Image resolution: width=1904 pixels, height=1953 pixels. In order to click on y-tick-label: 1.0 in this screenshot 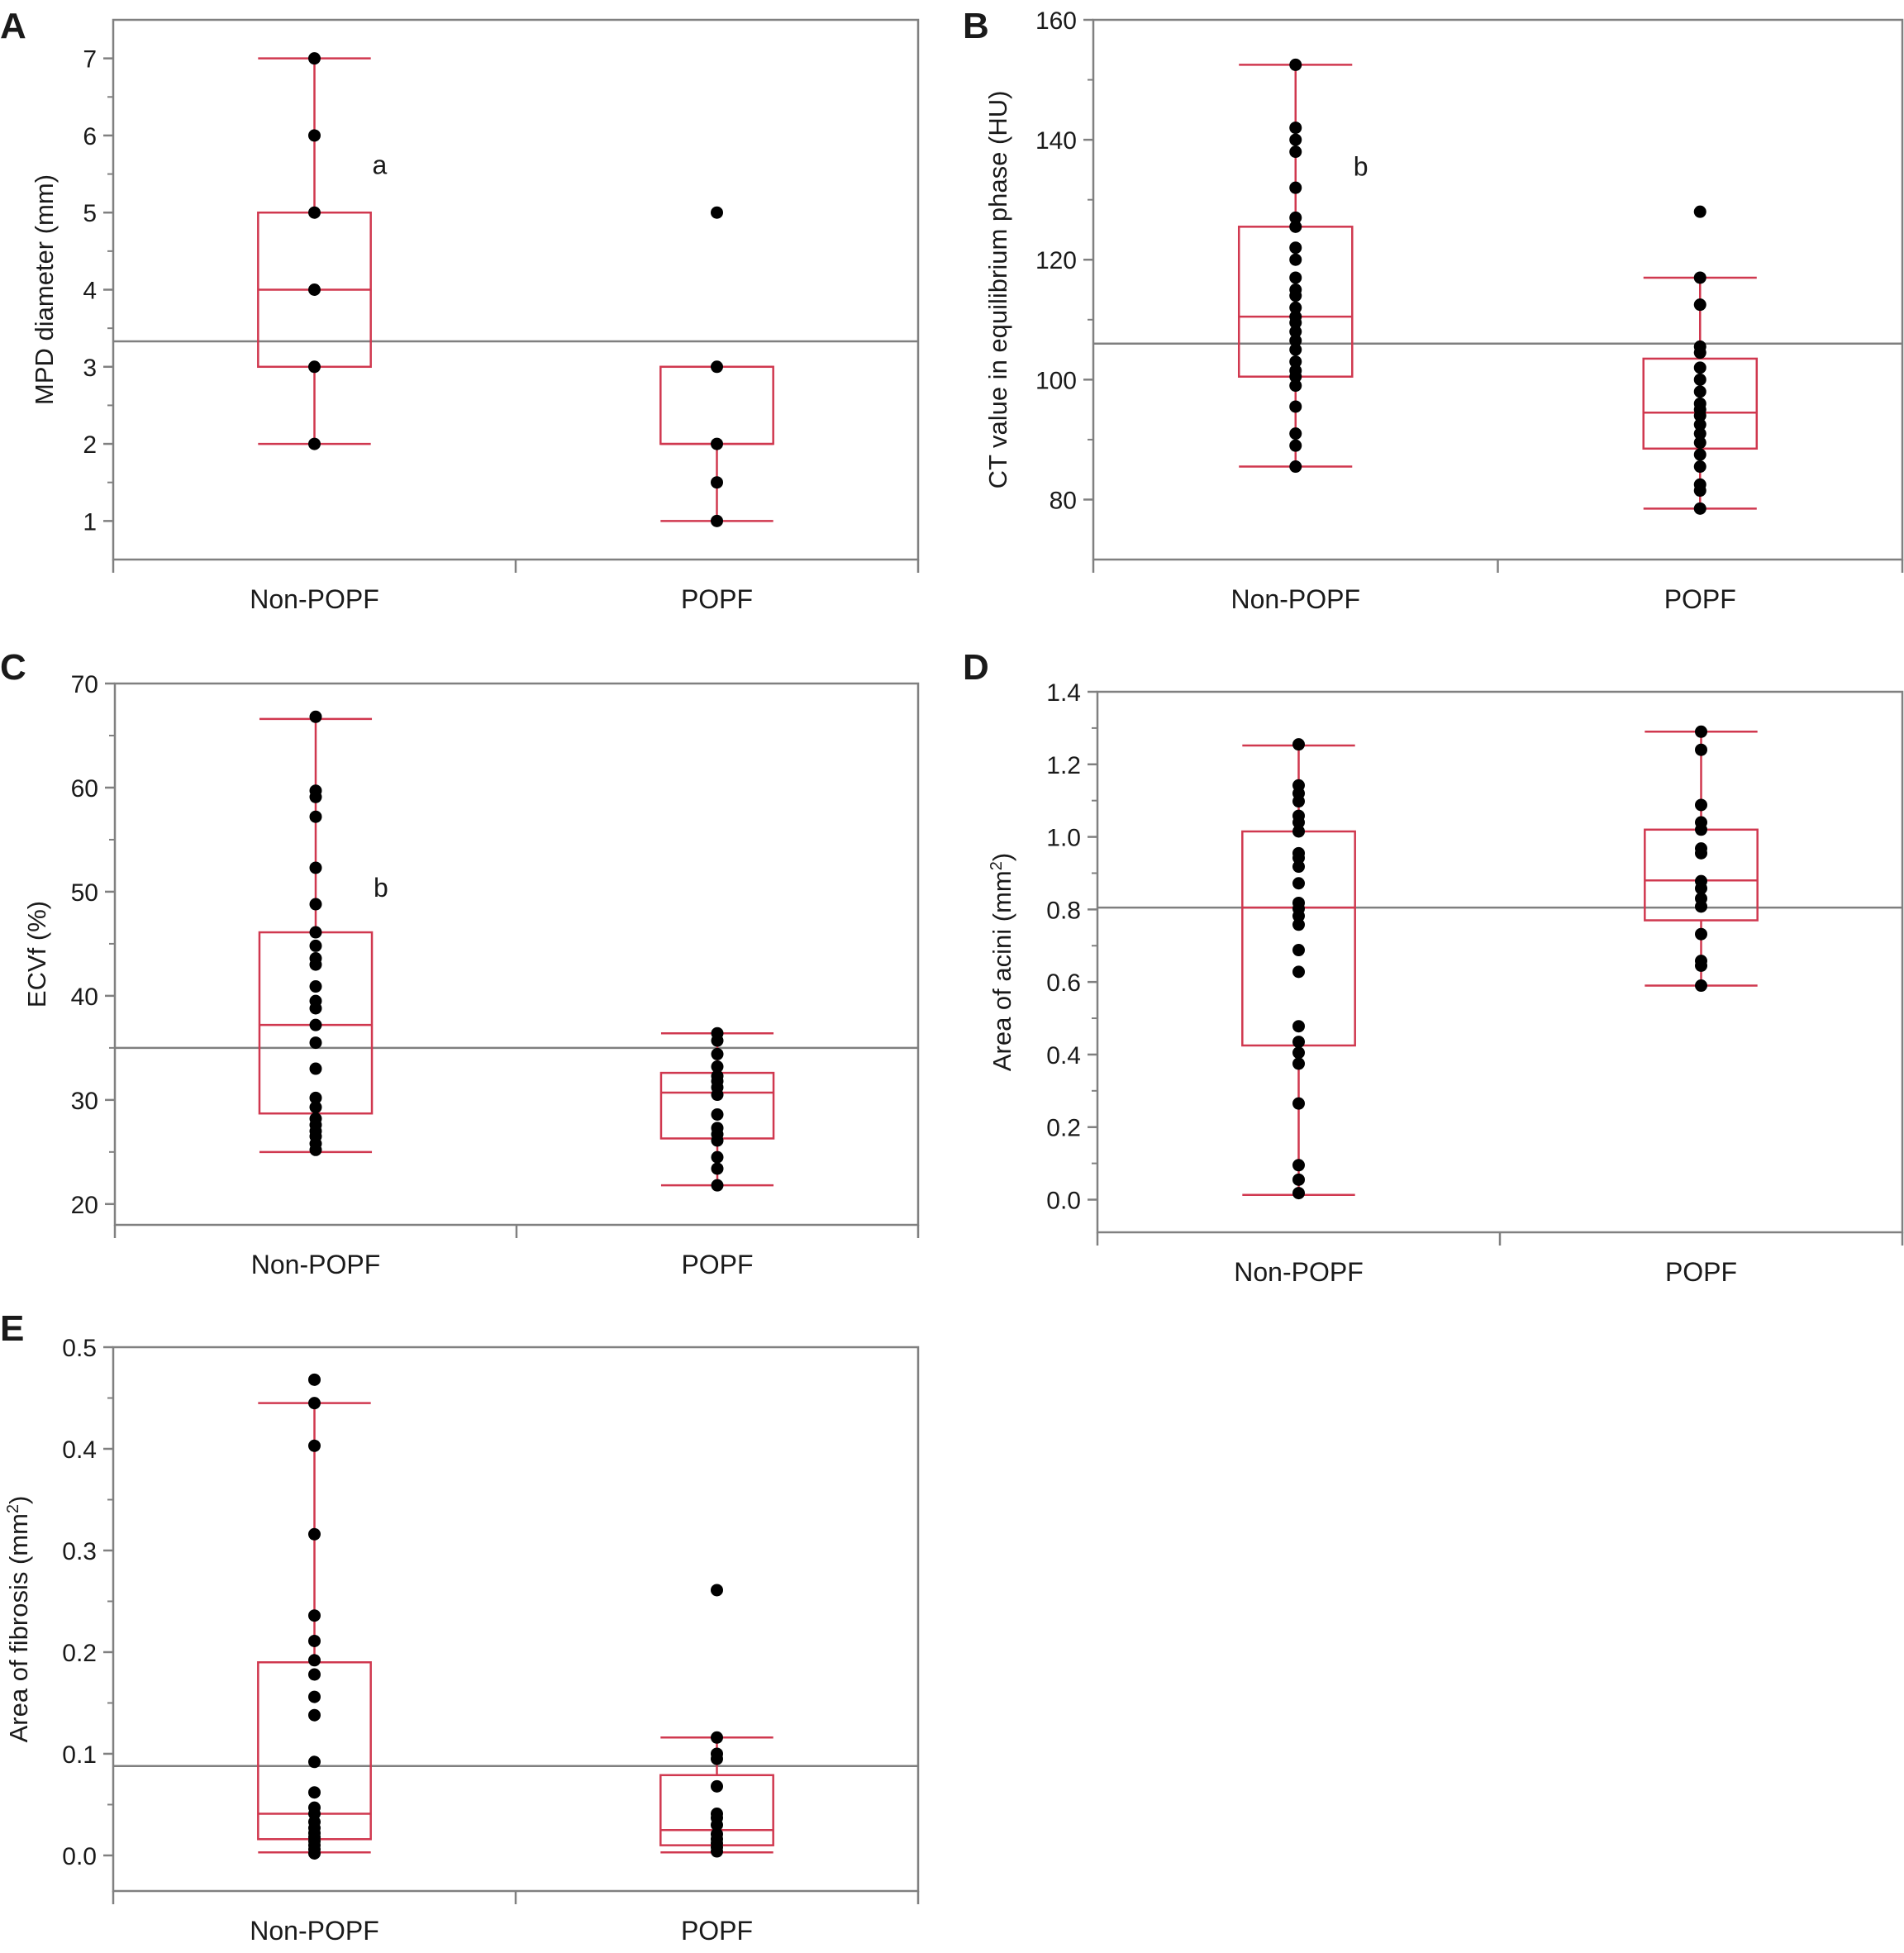, I will do `click(1063, 839)`.